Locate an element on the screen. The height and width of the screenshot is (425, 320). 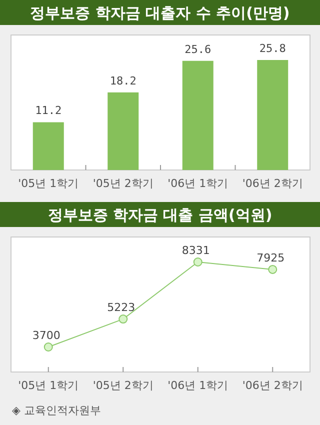
chart-title: 정부보증 학자금 대출 금액(억원) is located at coordinates (160, 215).